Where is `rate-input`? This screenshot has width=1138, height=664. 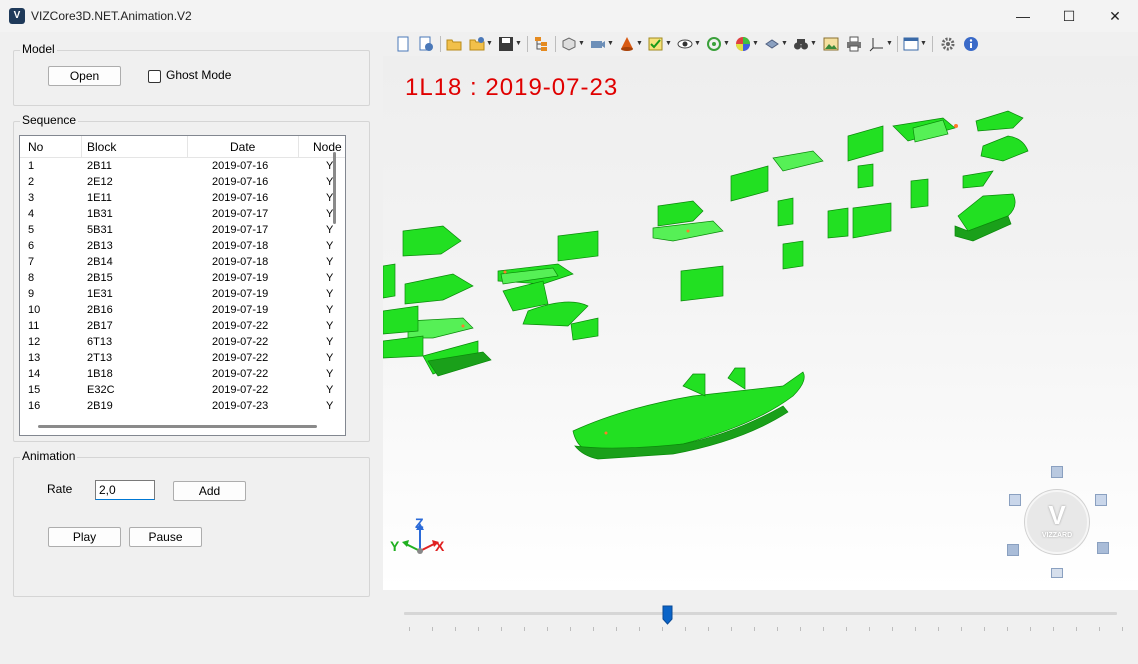 rate-input is located at coordinates (125, 490).